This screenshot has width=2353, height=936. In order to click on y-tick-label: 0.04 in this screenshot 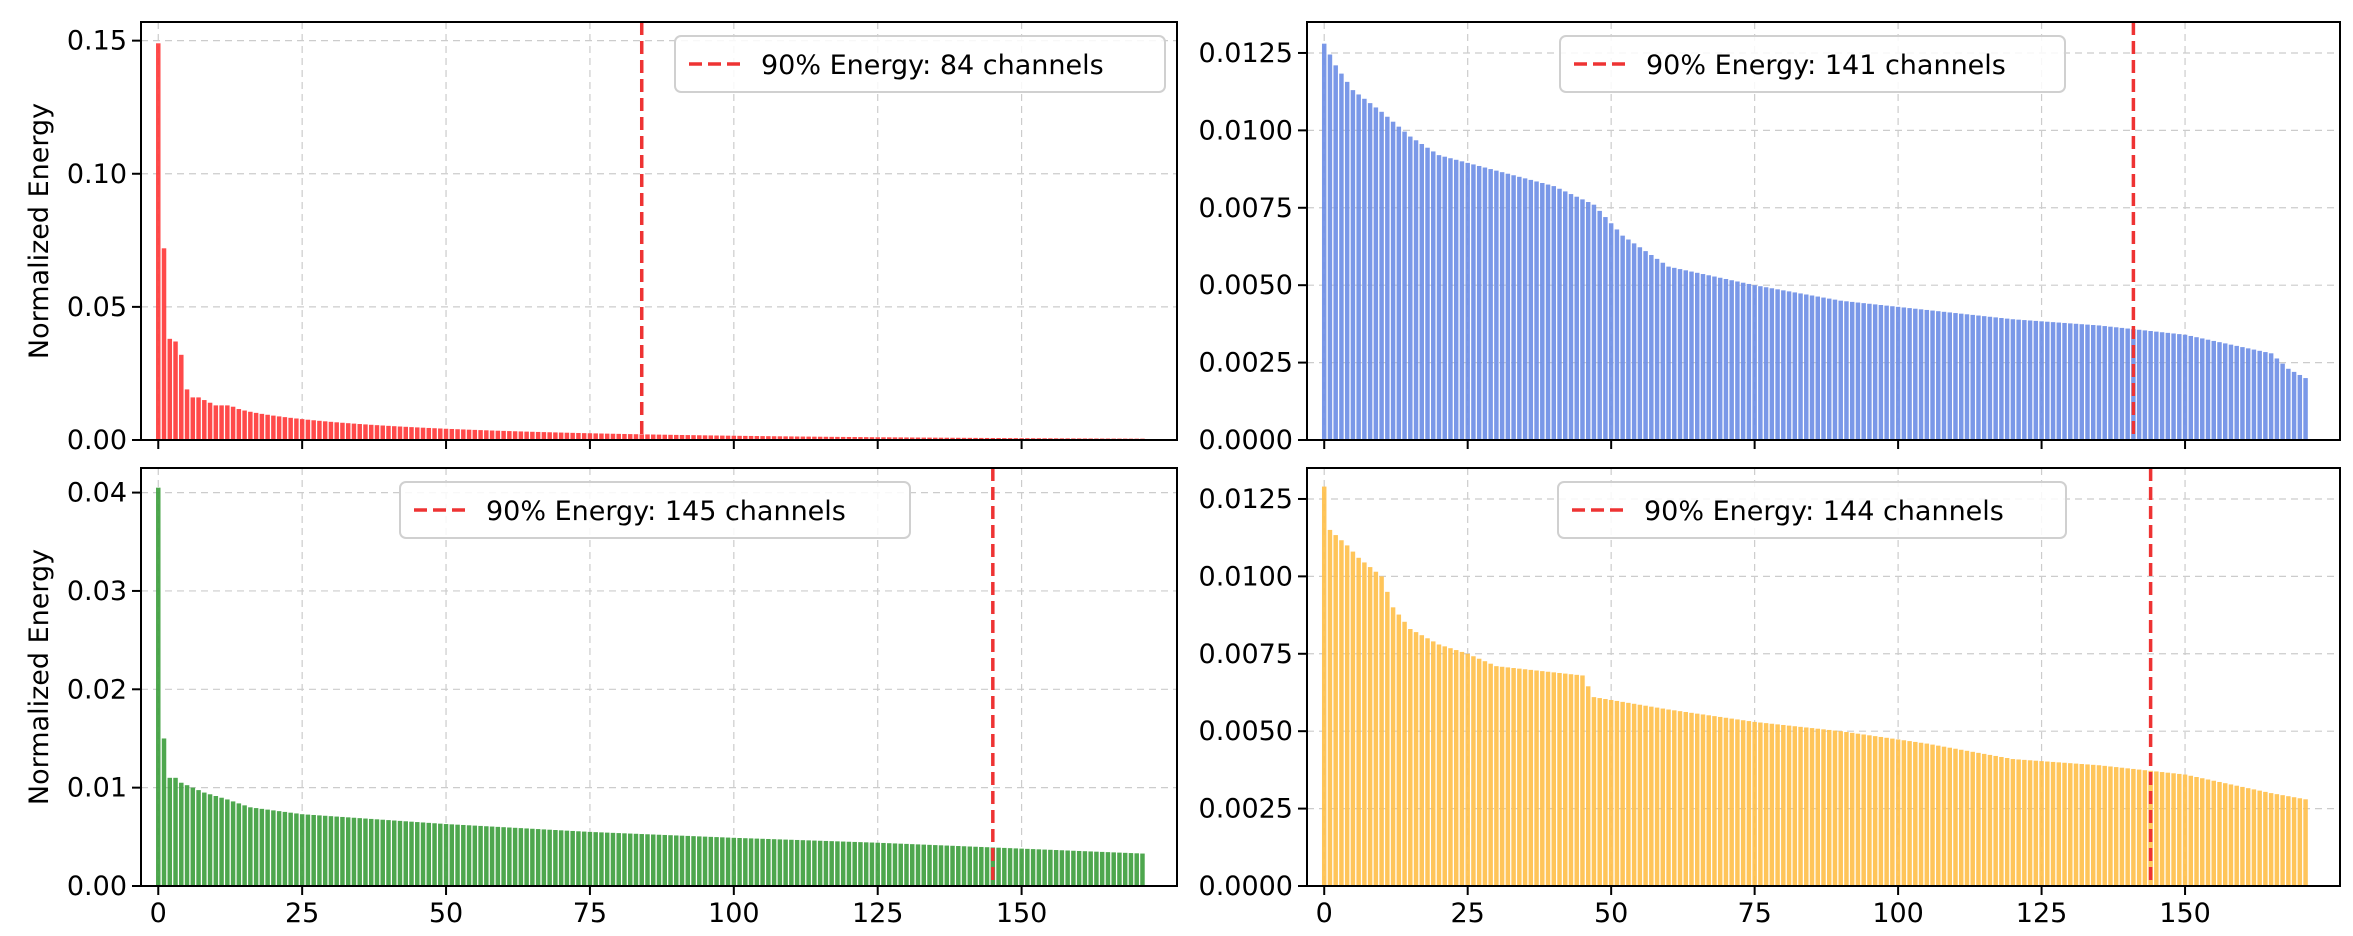, I will do `click(97, 493)`.